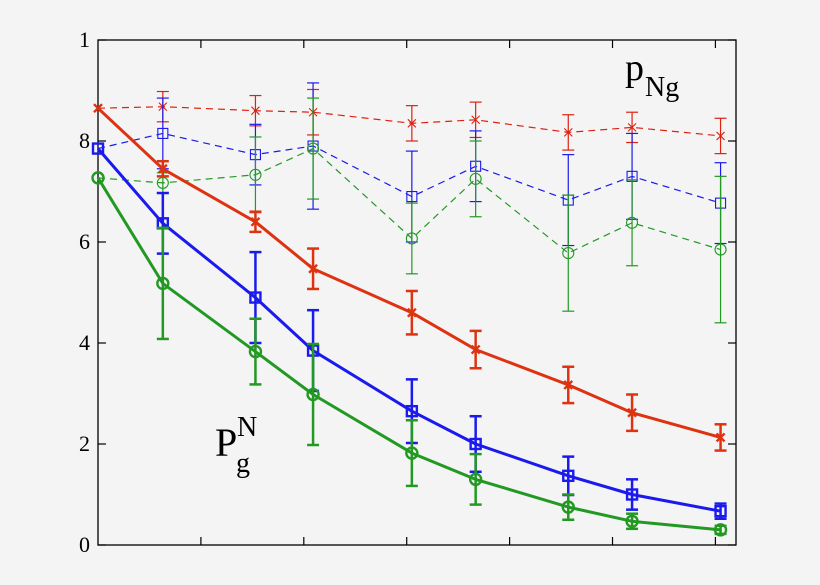 The width and height of the screenshot is (820, 585). What do you see at coordinates (634, 68) in the screenshot?
I see `dashed-annotation-main: p` at bounding box center [634, 68].